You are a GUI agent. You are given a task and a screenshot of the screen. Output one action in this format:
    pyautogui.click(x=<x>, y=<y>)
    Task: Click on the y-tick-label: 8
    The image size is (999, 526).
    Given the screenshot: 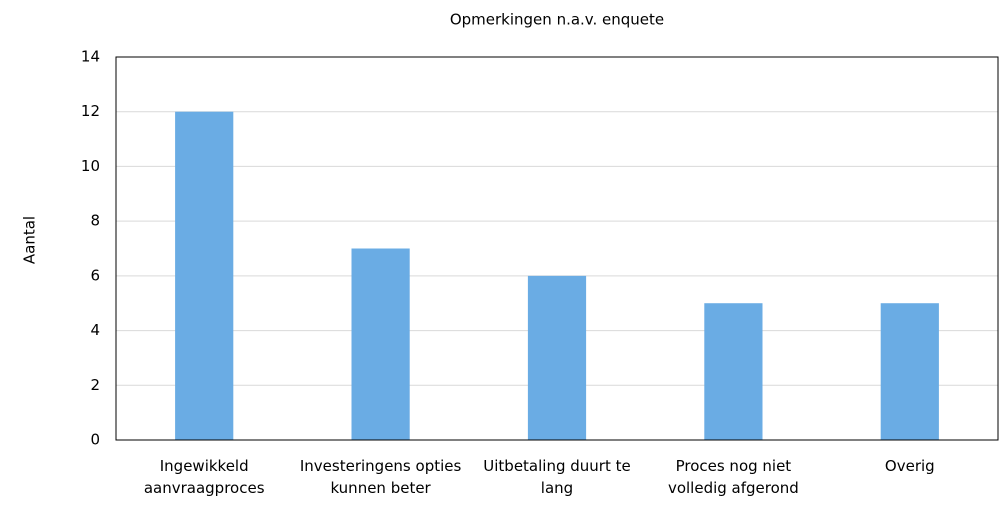 What is the action you would take?
    pyautogui.click(x=95, y=221)
    